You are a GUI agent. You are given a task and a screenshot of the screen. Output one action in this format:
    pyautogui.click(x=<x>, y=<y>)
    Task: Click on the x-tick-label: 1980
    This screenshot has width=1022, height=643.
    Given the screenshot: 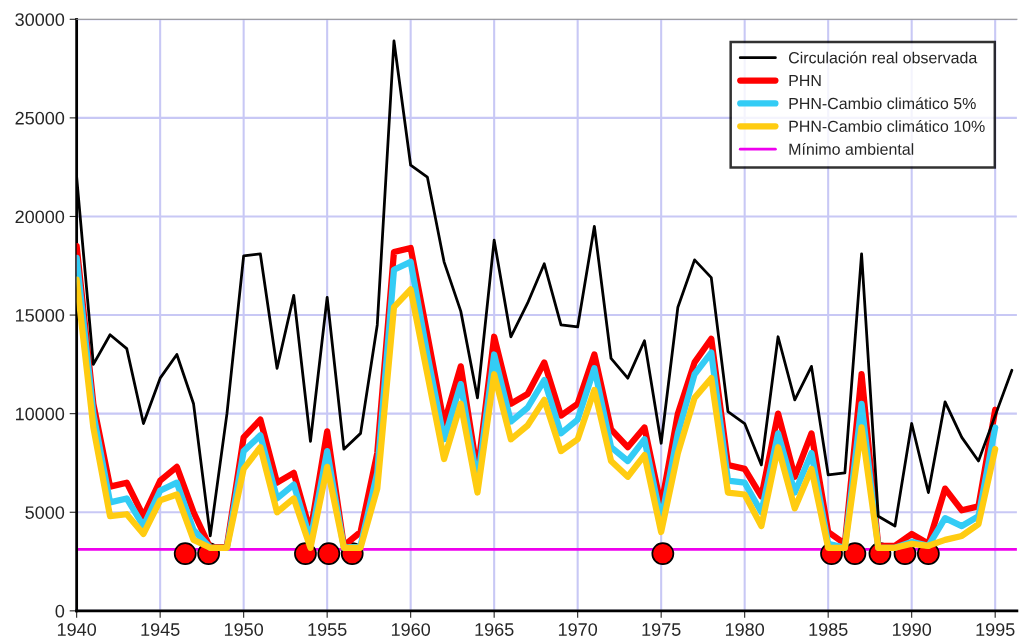 What is the action you would take?
    pyautogui.click(x=745, y=629)
    